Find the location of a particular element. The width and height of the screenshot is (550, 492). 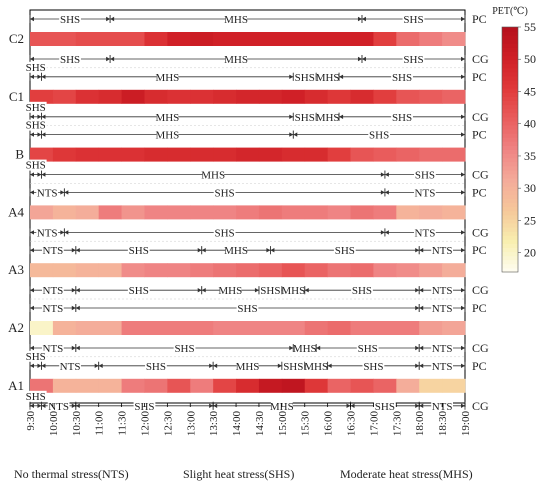

x-tick-label: 10:00 is located at coordinates (54, 424).